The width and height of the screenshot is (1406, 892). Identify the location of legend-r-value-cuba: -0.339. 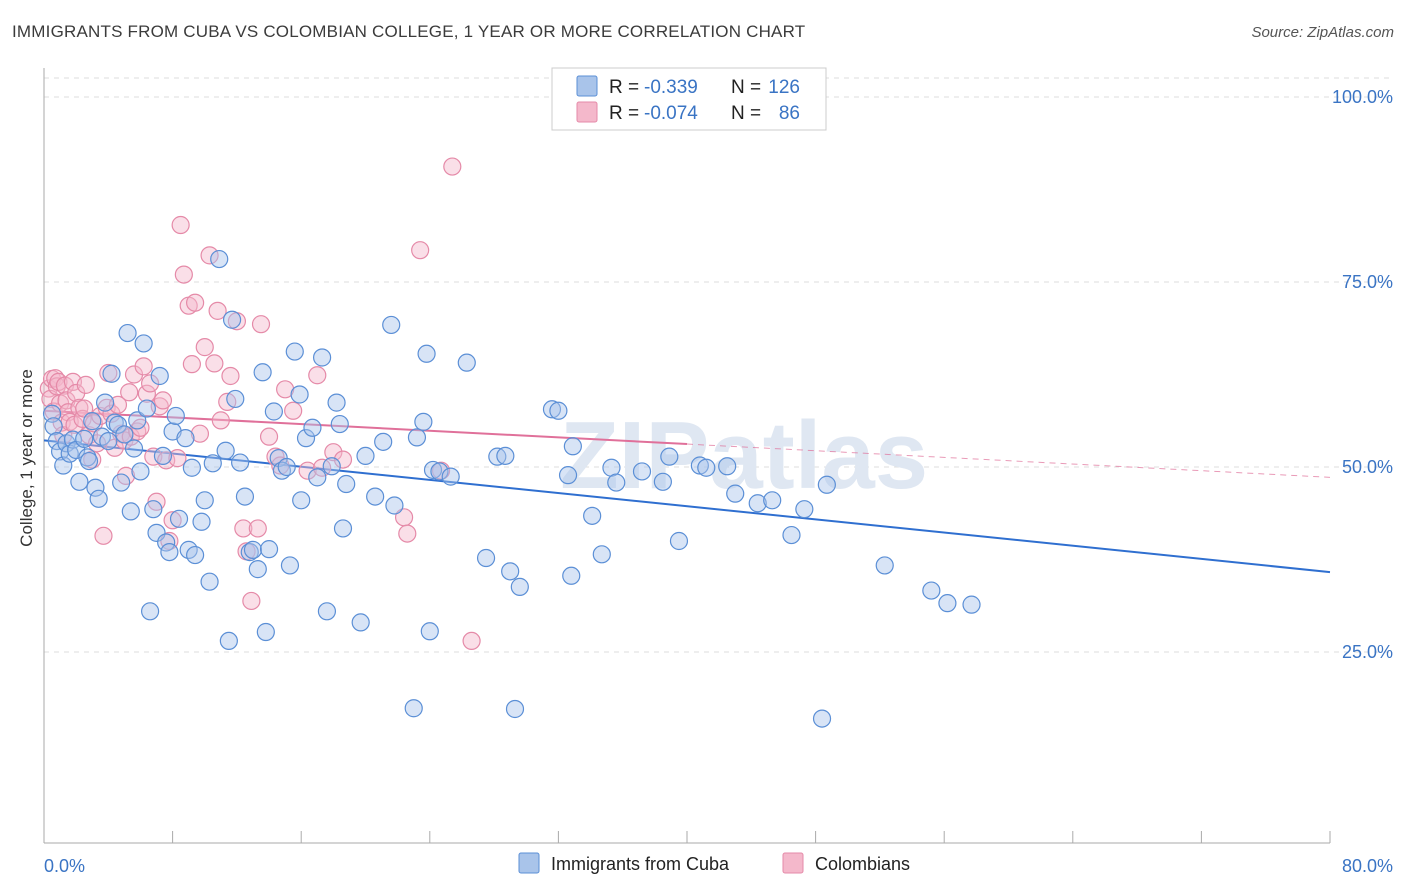
(671, 87).